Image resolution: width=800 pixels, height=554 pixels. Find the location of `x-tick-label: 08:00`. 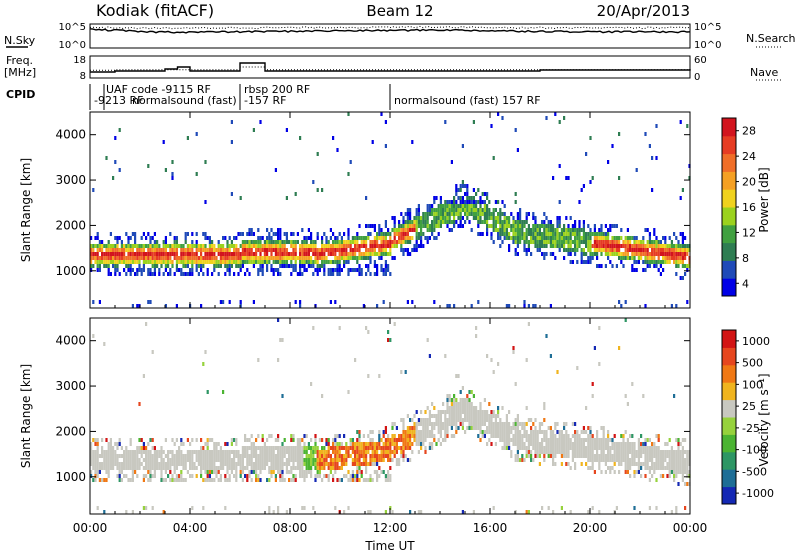

x-tick-label: 08:00 is located at coordinates (290, 528).